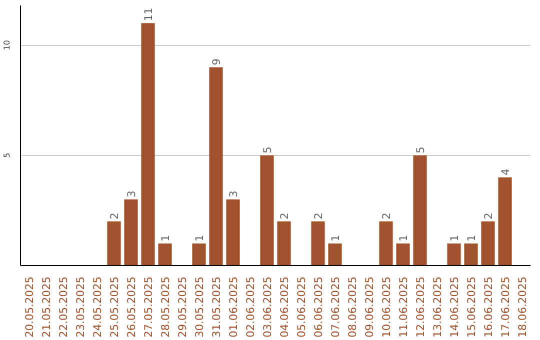 This screenshot has height=340, width=540. Describe the element at coordinates (437, 307) in the screenshot. I see `x-tick-label: 13.06.2025` at that location.